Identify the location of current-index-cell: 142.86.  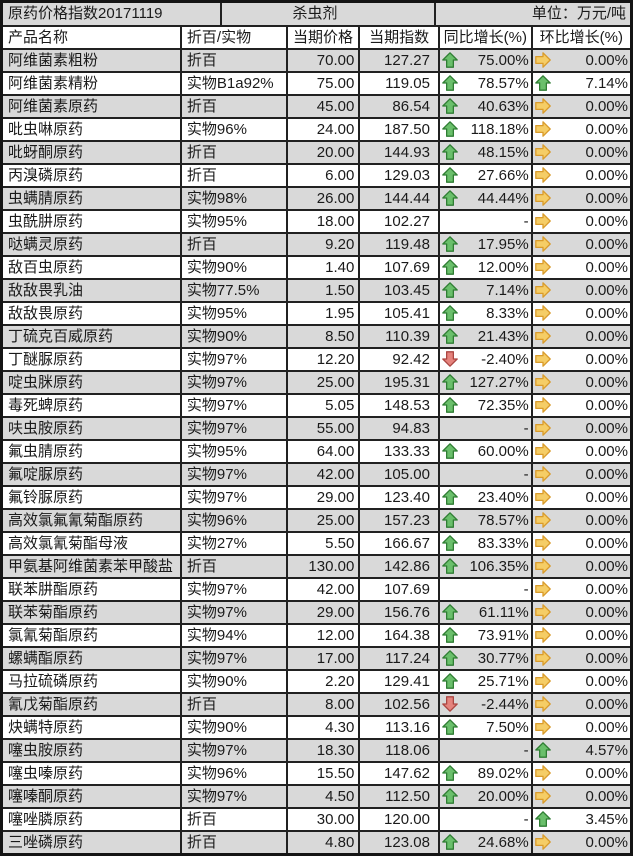
(399, 566).